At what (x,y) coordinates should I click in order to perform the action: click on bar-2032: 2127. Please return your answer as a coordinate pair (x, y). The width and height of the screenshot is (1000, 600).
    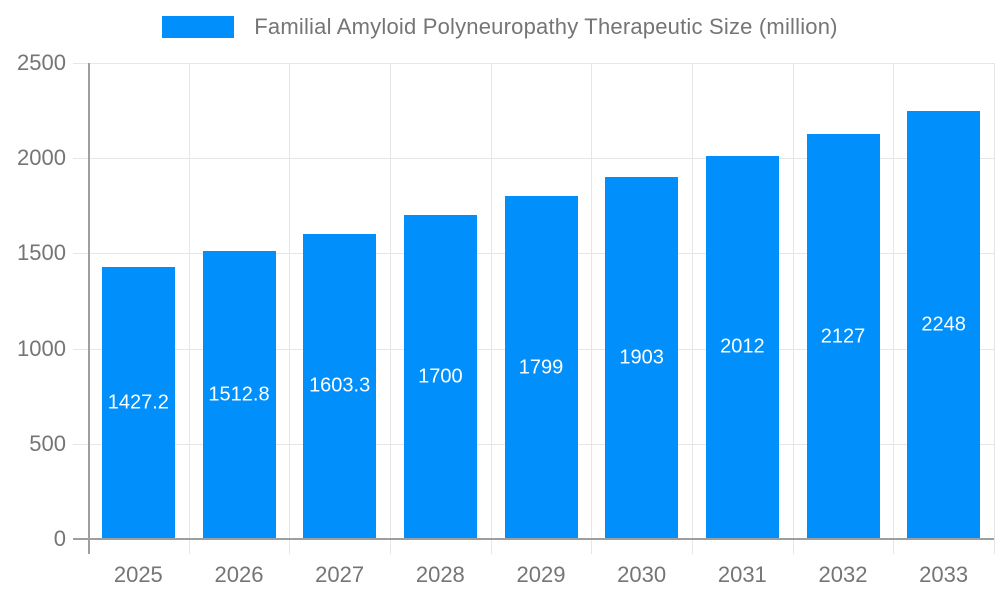
    Looking at the image, I should click on (843, 336).